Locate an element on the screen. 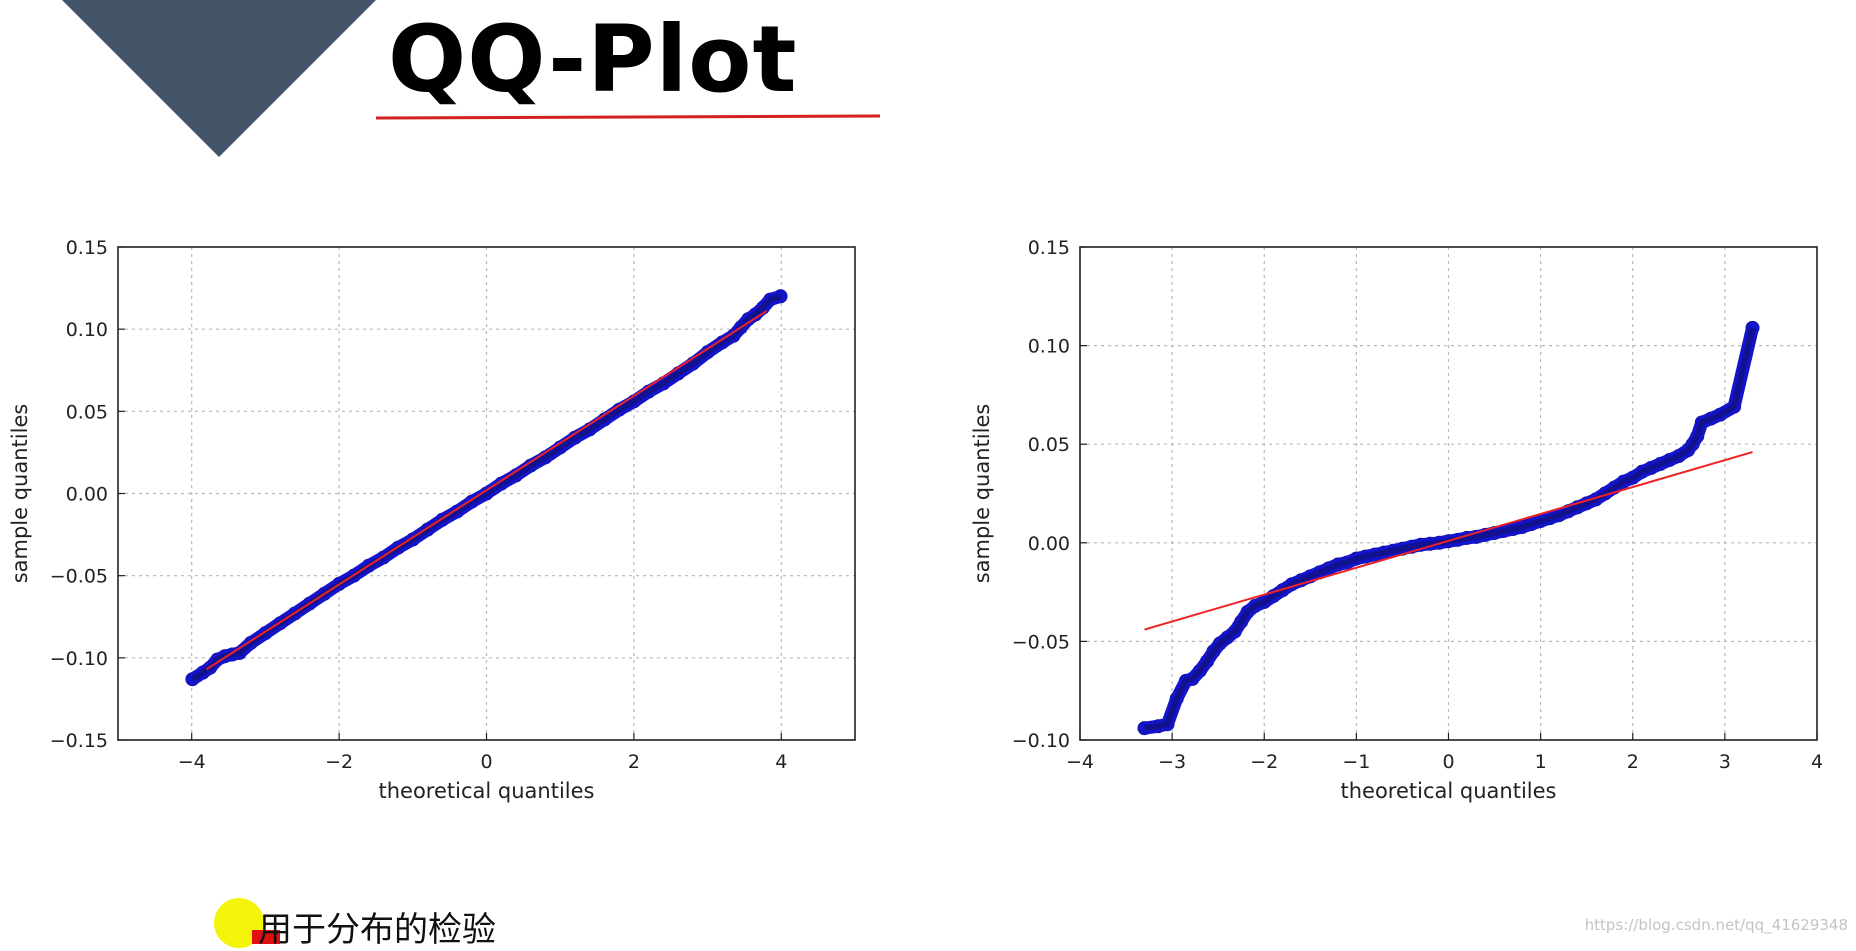 This screenshot has height=951, width=1856. title-underline is located at coordinates (628, 117).